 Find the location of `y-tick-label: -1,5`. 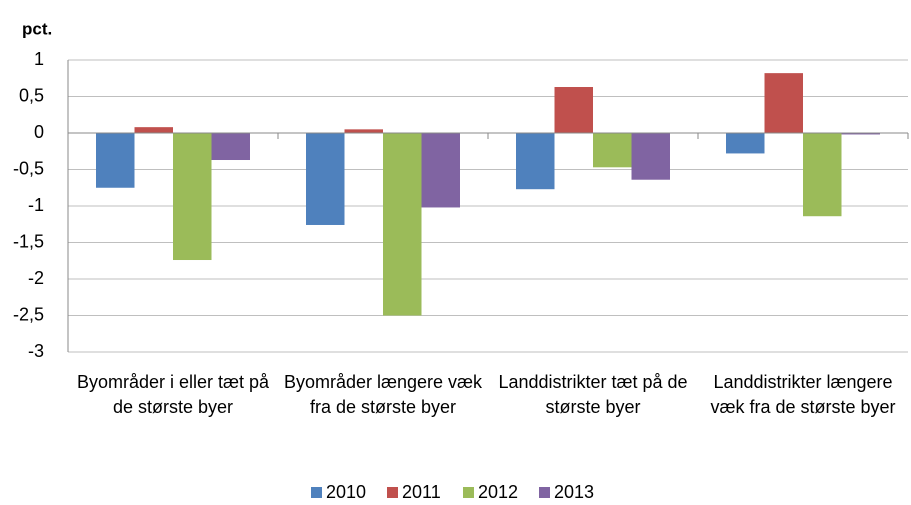

y-tick-label: -1,5 is located at coordinates (28, 241).